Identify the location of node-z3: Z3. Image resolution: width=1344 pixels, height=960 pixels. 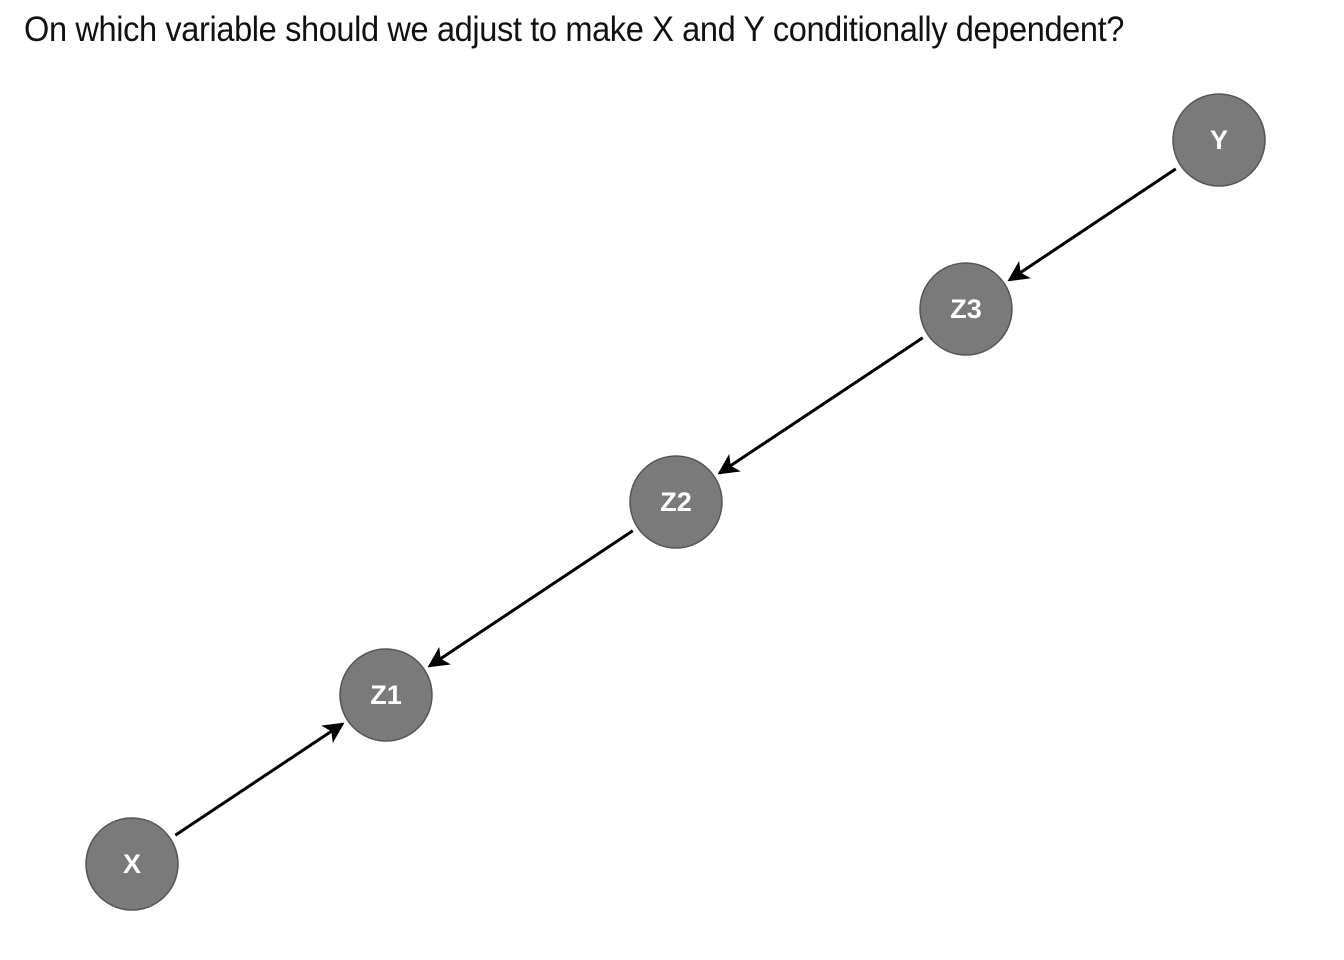
(966, 309).